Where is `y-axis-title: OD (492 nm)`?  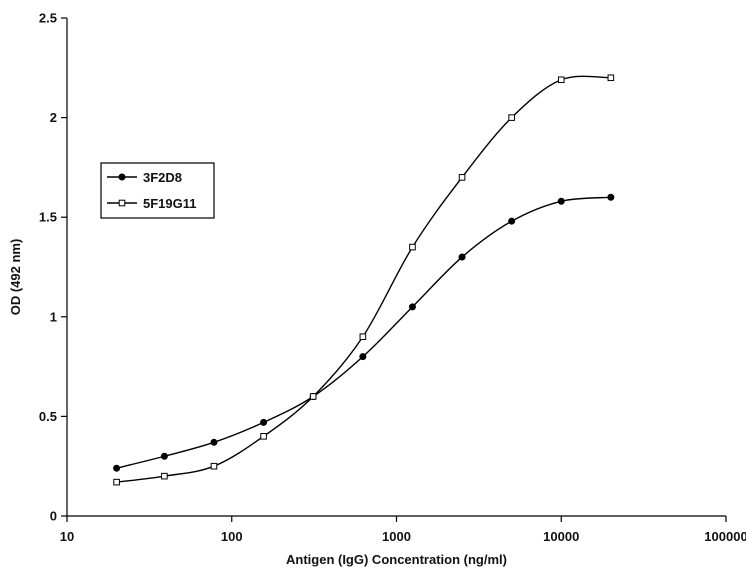
y-axis-title: OD (492 nm) is located at coordinates (15, 277).